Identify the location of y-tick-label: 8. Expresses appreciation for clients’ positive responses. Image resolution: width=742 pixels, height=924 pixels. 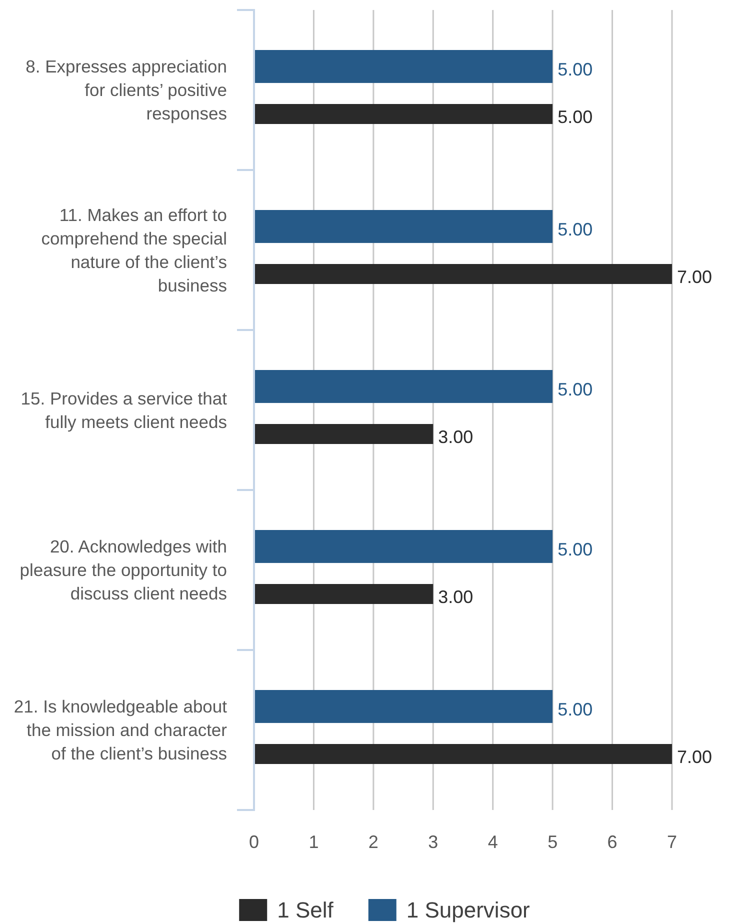
(127, 90).